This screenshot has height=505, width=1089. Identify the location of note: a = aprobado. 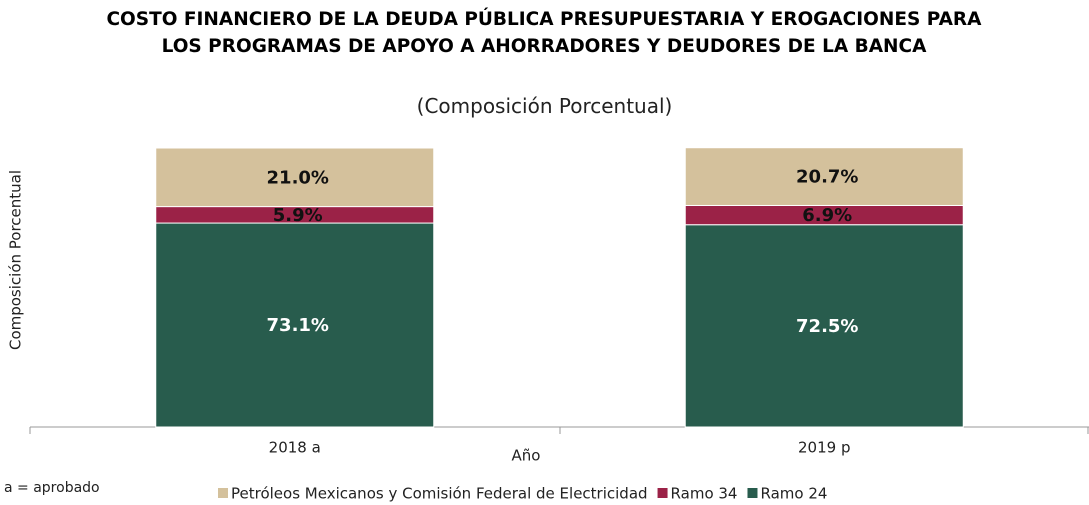
(52, 488).